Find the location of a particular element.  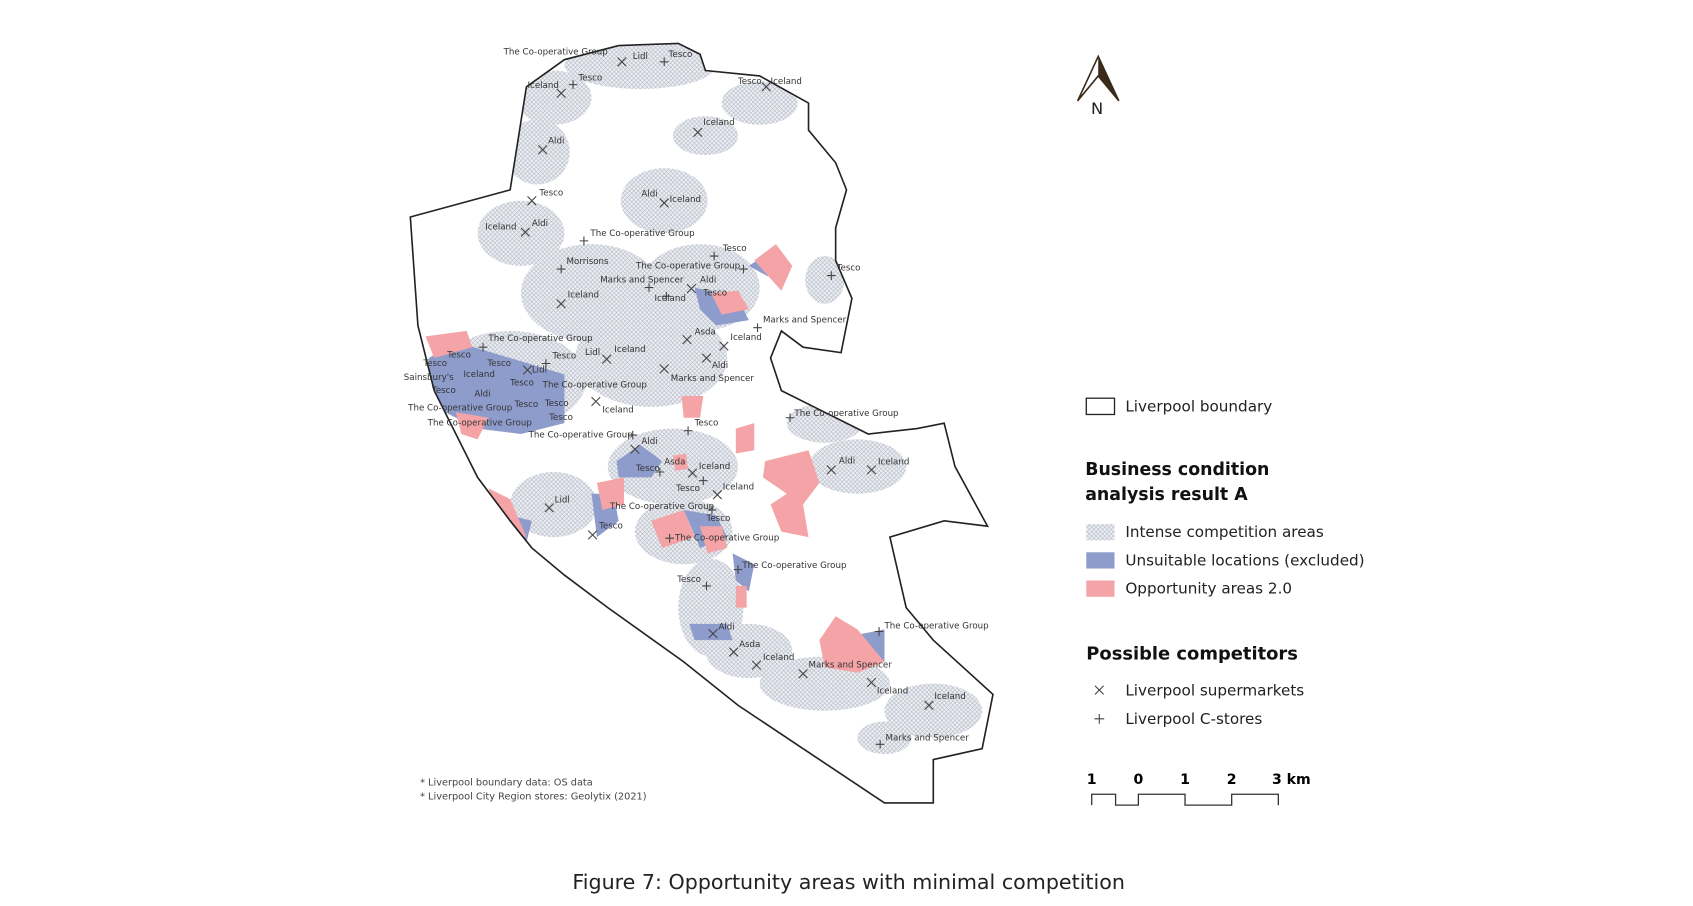

scale-label: 3 km is located at coordinates (1291, 780).